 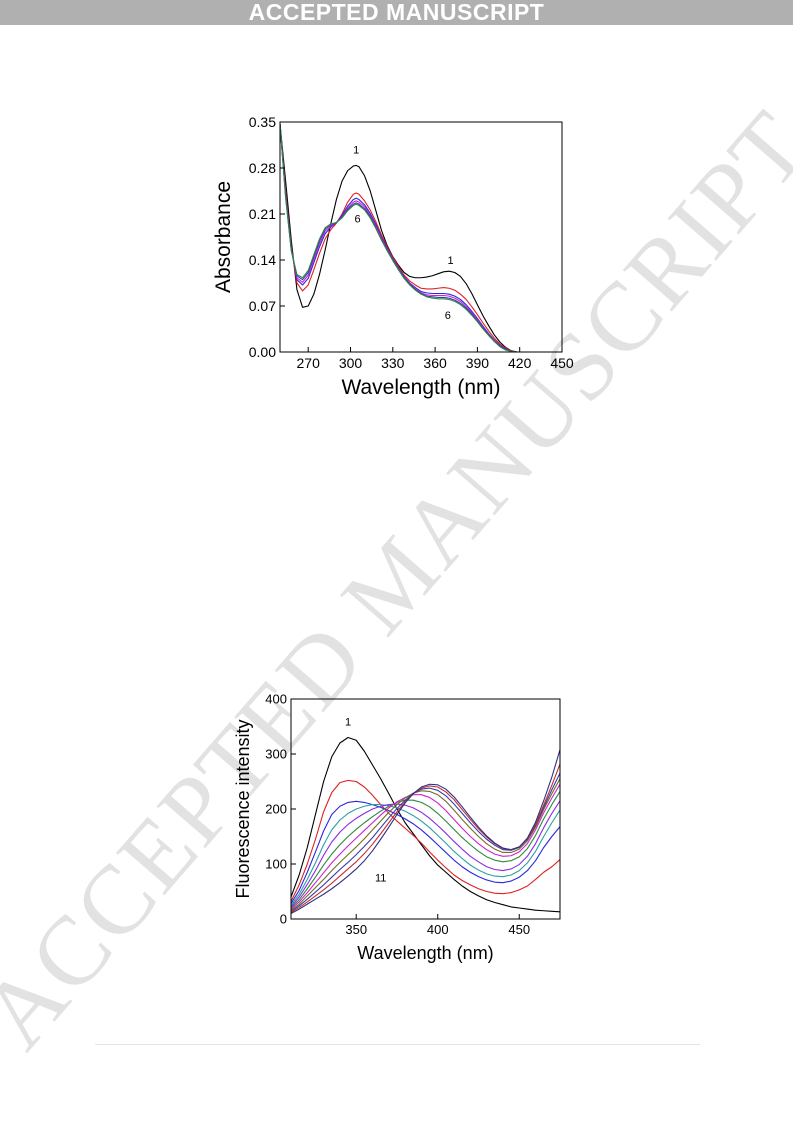 I want to click on y-tick-label: 200, so click(x=276, y=809).